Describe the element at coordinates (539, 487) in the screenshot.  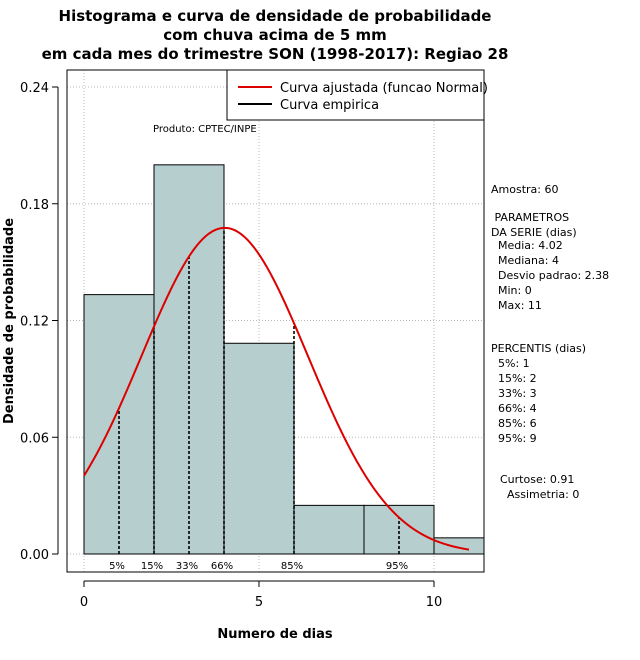
I see `shape-stats: Curtose: 0.91 Assimetria: 0` at that location.